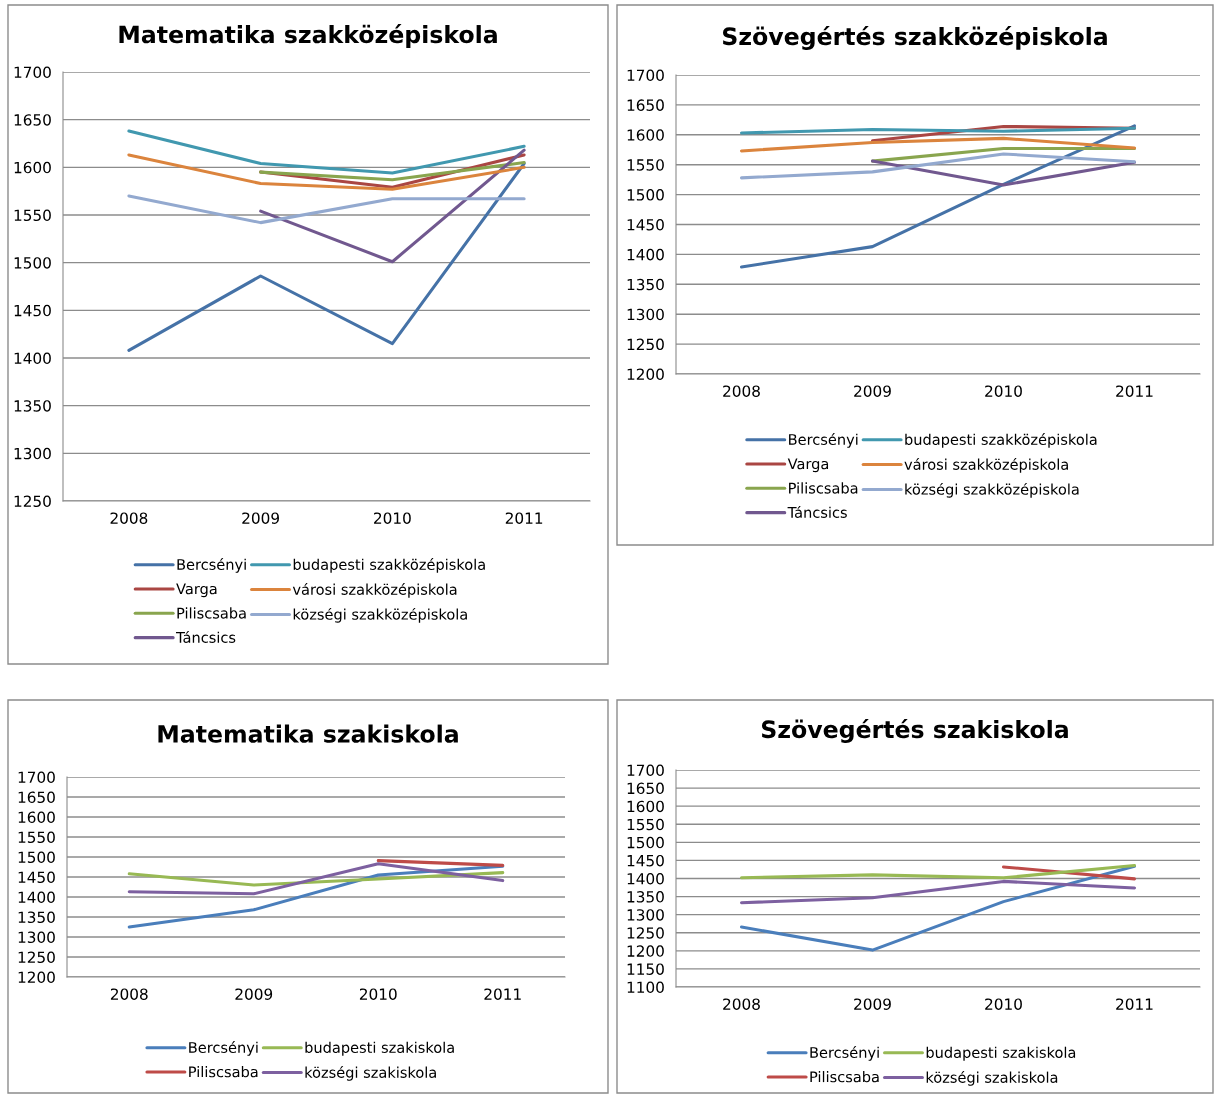  What do you see at coordinates (645, 969) in the screenshot?
I see `y-tick-label: 1150` at bounding box center [645, 969].